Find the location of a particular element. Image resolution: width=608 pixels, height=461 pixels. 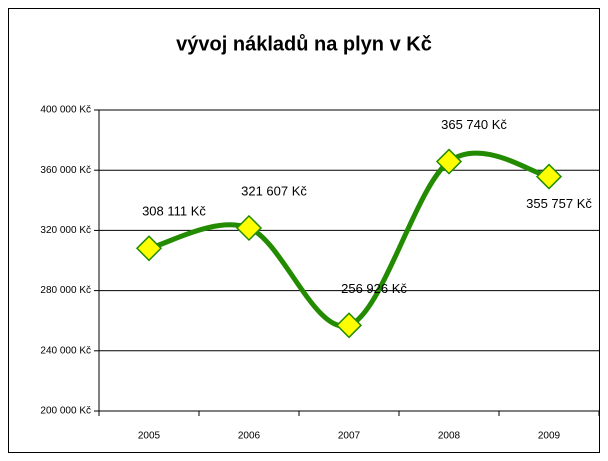

y-tick-label: 240 000 Kč is located at coordinates (65, 350).